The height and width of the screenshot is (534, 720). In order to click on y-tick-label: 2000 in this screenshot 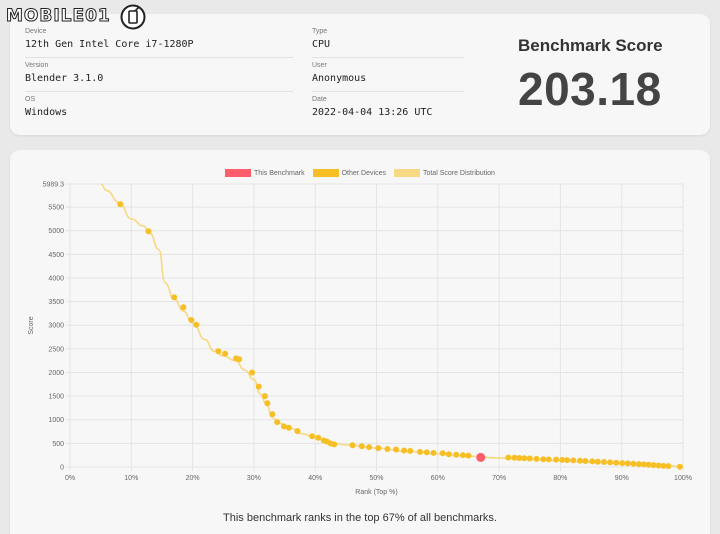, I will do `click(56, 373)`.